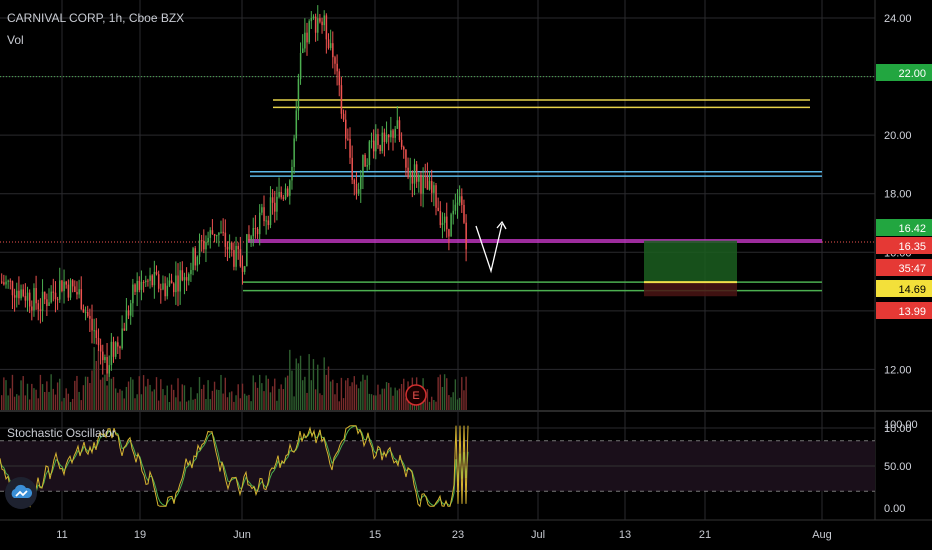 Image resolution: width=932 pixels, height=550 pixels. I want to click on zigzag-projection, so click(489, 248).